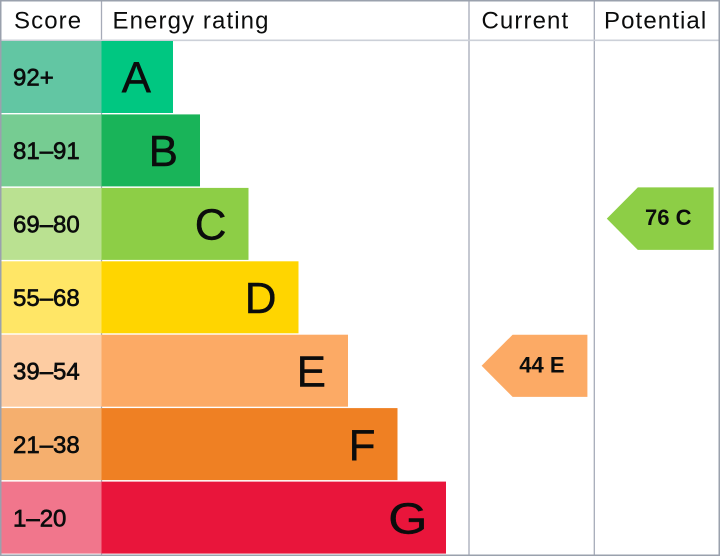 The image size is (720, 556). I want to click on svg-text: 21–38, so click(46, 445).